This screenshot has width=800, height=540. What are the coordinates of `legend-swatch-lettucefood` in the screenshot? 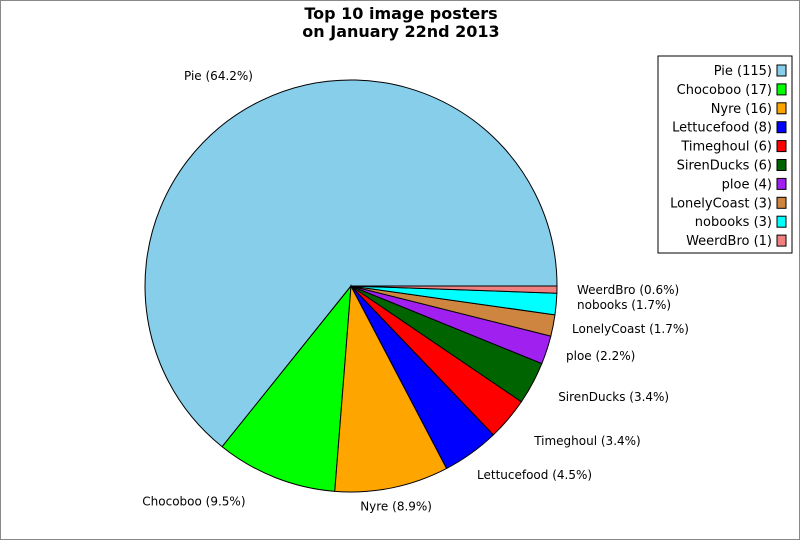 It's located at (781, 127).